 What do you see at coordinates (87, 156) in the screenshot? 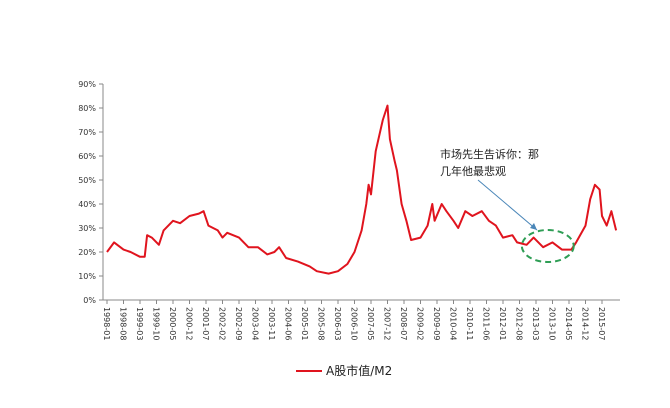
I see `y-tick-label: 60%` at bounding box center [87, 156].